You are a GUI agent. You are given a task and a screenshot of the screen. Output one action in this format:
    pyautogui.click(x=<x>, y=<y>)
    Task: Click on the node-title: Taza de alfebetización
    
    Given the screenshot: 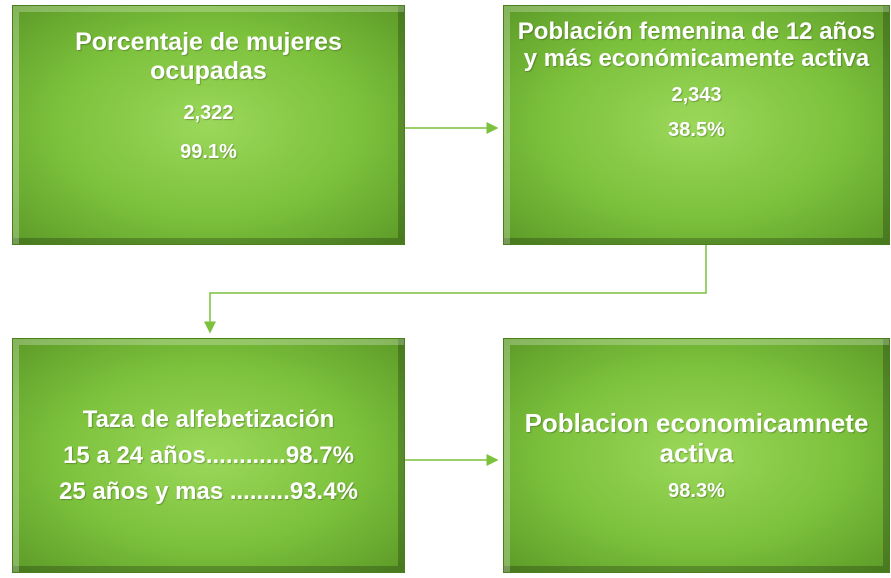 What is the action you would take?
    pyautogui.click(x=208, y=419)
    